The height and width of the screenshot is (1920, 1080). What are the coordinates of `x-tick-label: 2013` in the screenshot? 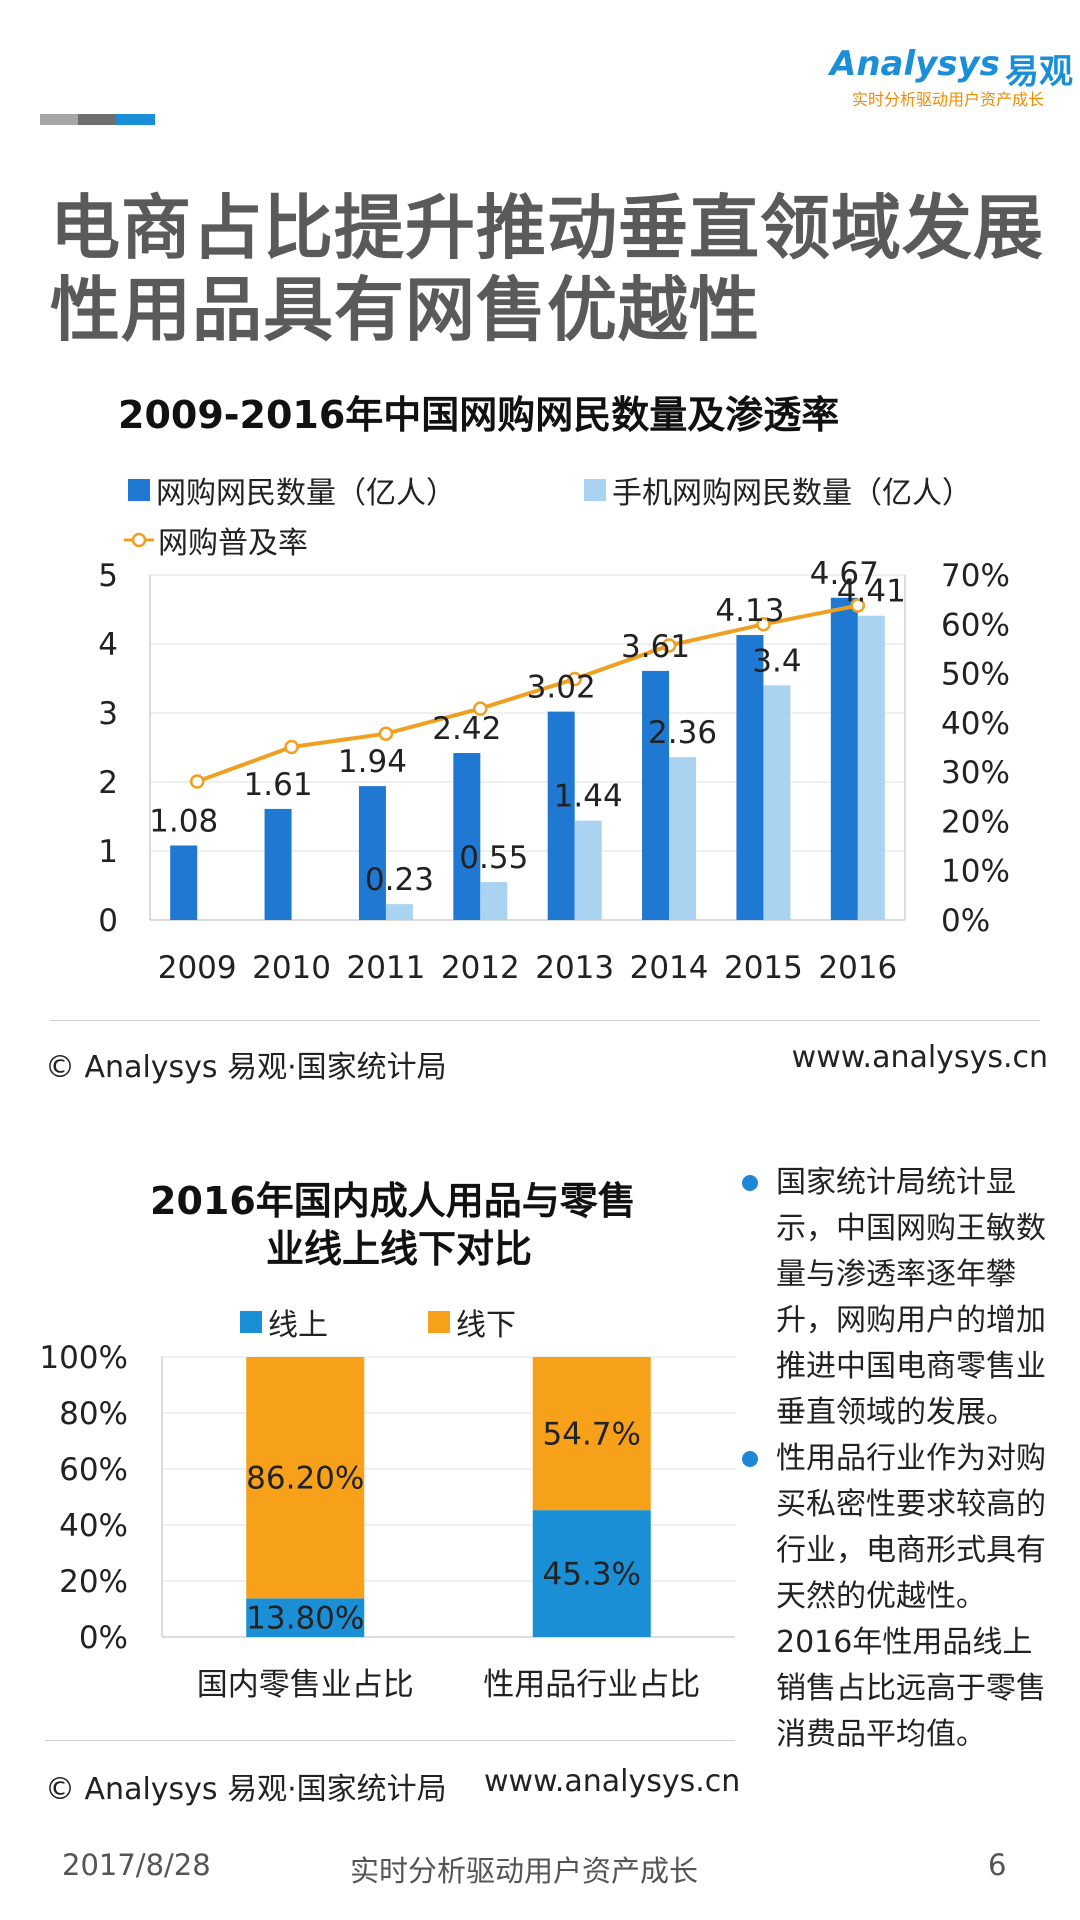 It's located at (574, 968).